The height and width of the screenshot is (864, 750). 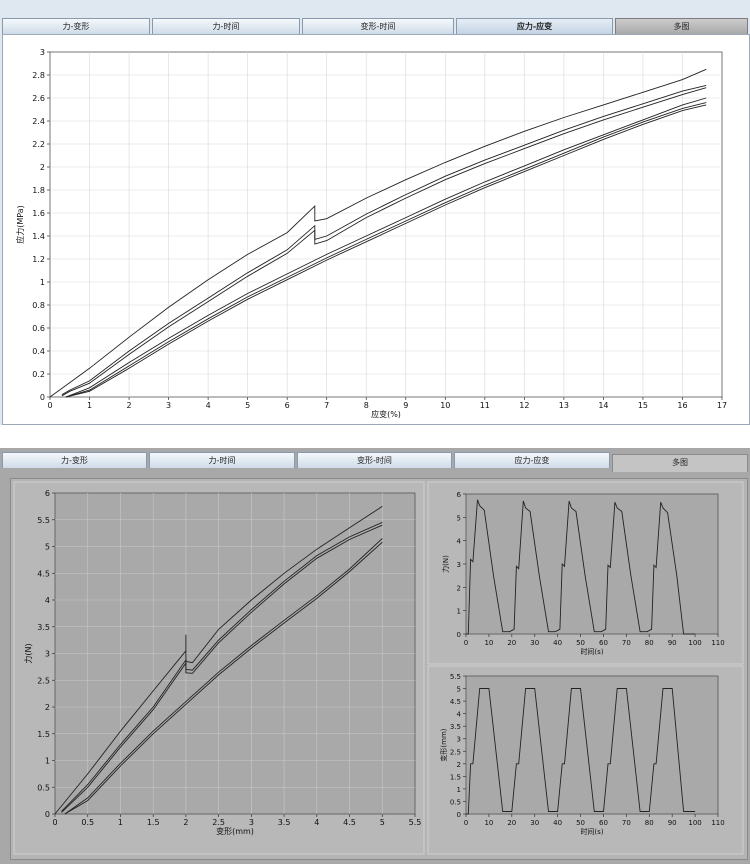 What do you see at coordinates (415, 822) in the screenshot?
I see `force-deformation-x-tick-label: 5.5` at bounding box center [415, 822].